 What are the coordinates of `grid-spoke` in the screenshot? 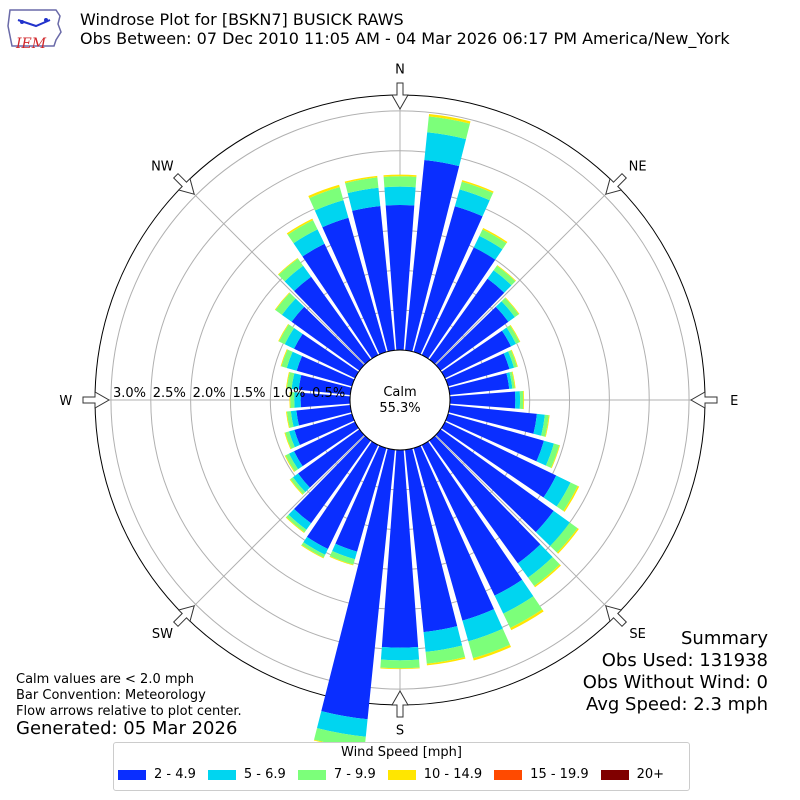 It's located at (274, 526).